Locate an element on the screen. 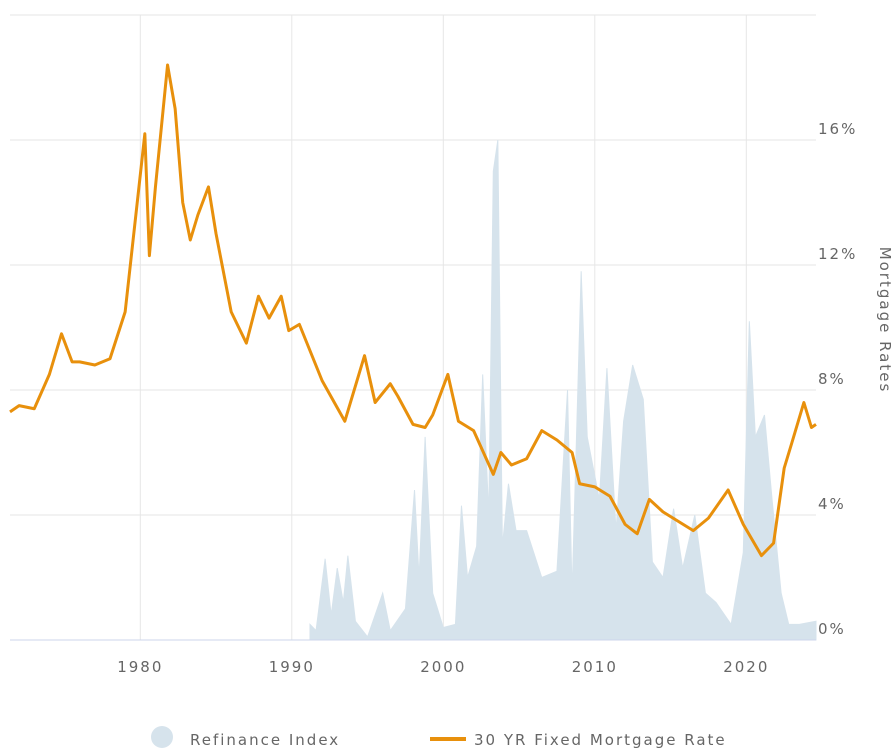  legend-label: 30 YR Fixed Mortgage Rate is located at coordinates (600, 740).